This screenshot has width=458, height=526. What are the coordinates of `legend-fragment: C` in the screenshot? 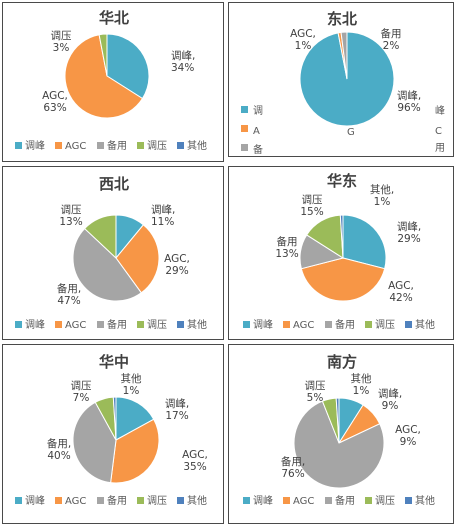 It's located at (438, 131).